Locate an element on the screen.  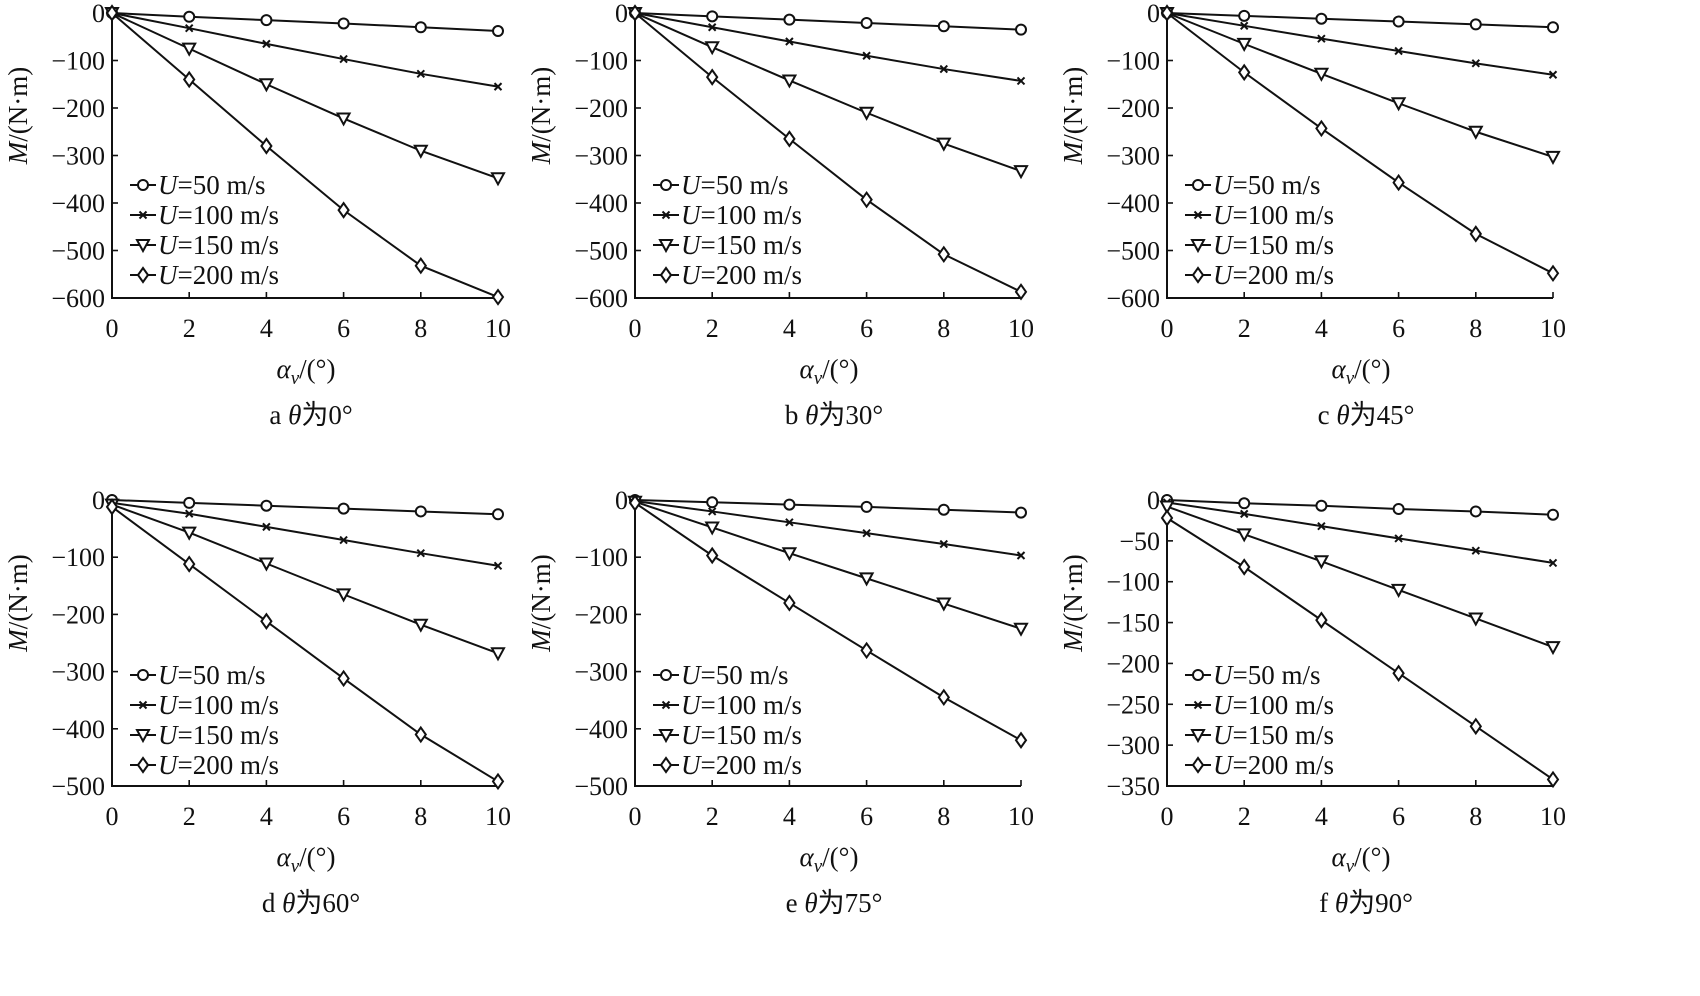
series-diamond is located at coordinates (305, 155).